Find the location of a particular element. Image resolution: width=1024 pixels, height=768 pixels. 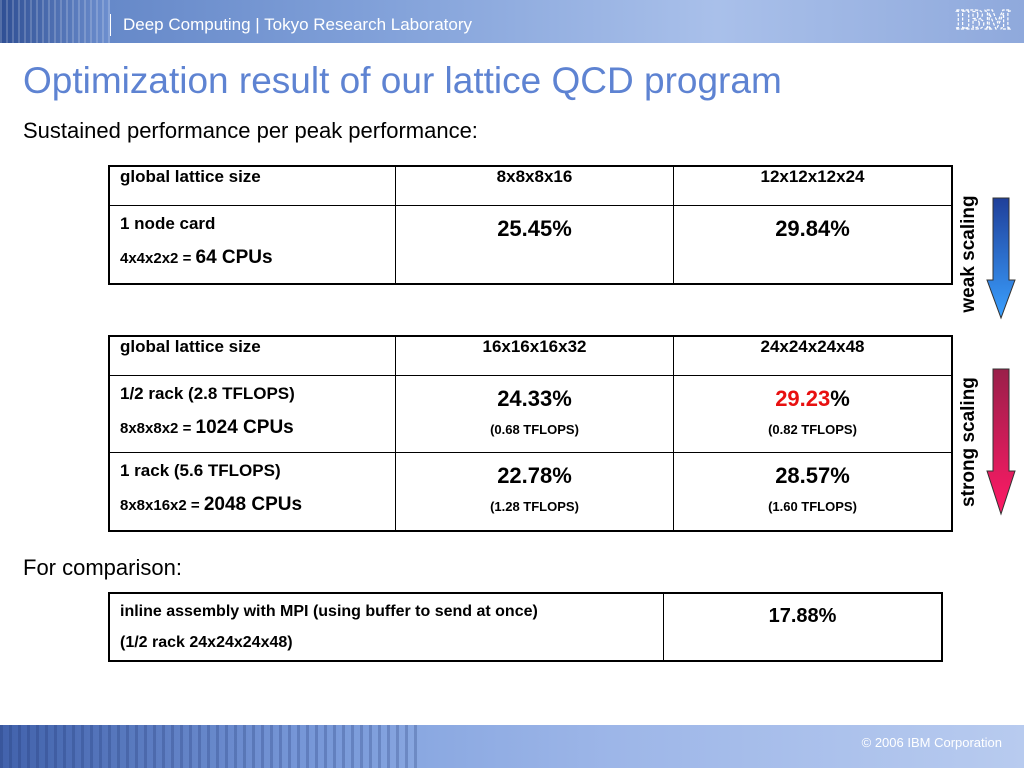

row-label-cell: 1 node card 4x4x2x2 = 64 CPUs is located at coordinates (252, 244).